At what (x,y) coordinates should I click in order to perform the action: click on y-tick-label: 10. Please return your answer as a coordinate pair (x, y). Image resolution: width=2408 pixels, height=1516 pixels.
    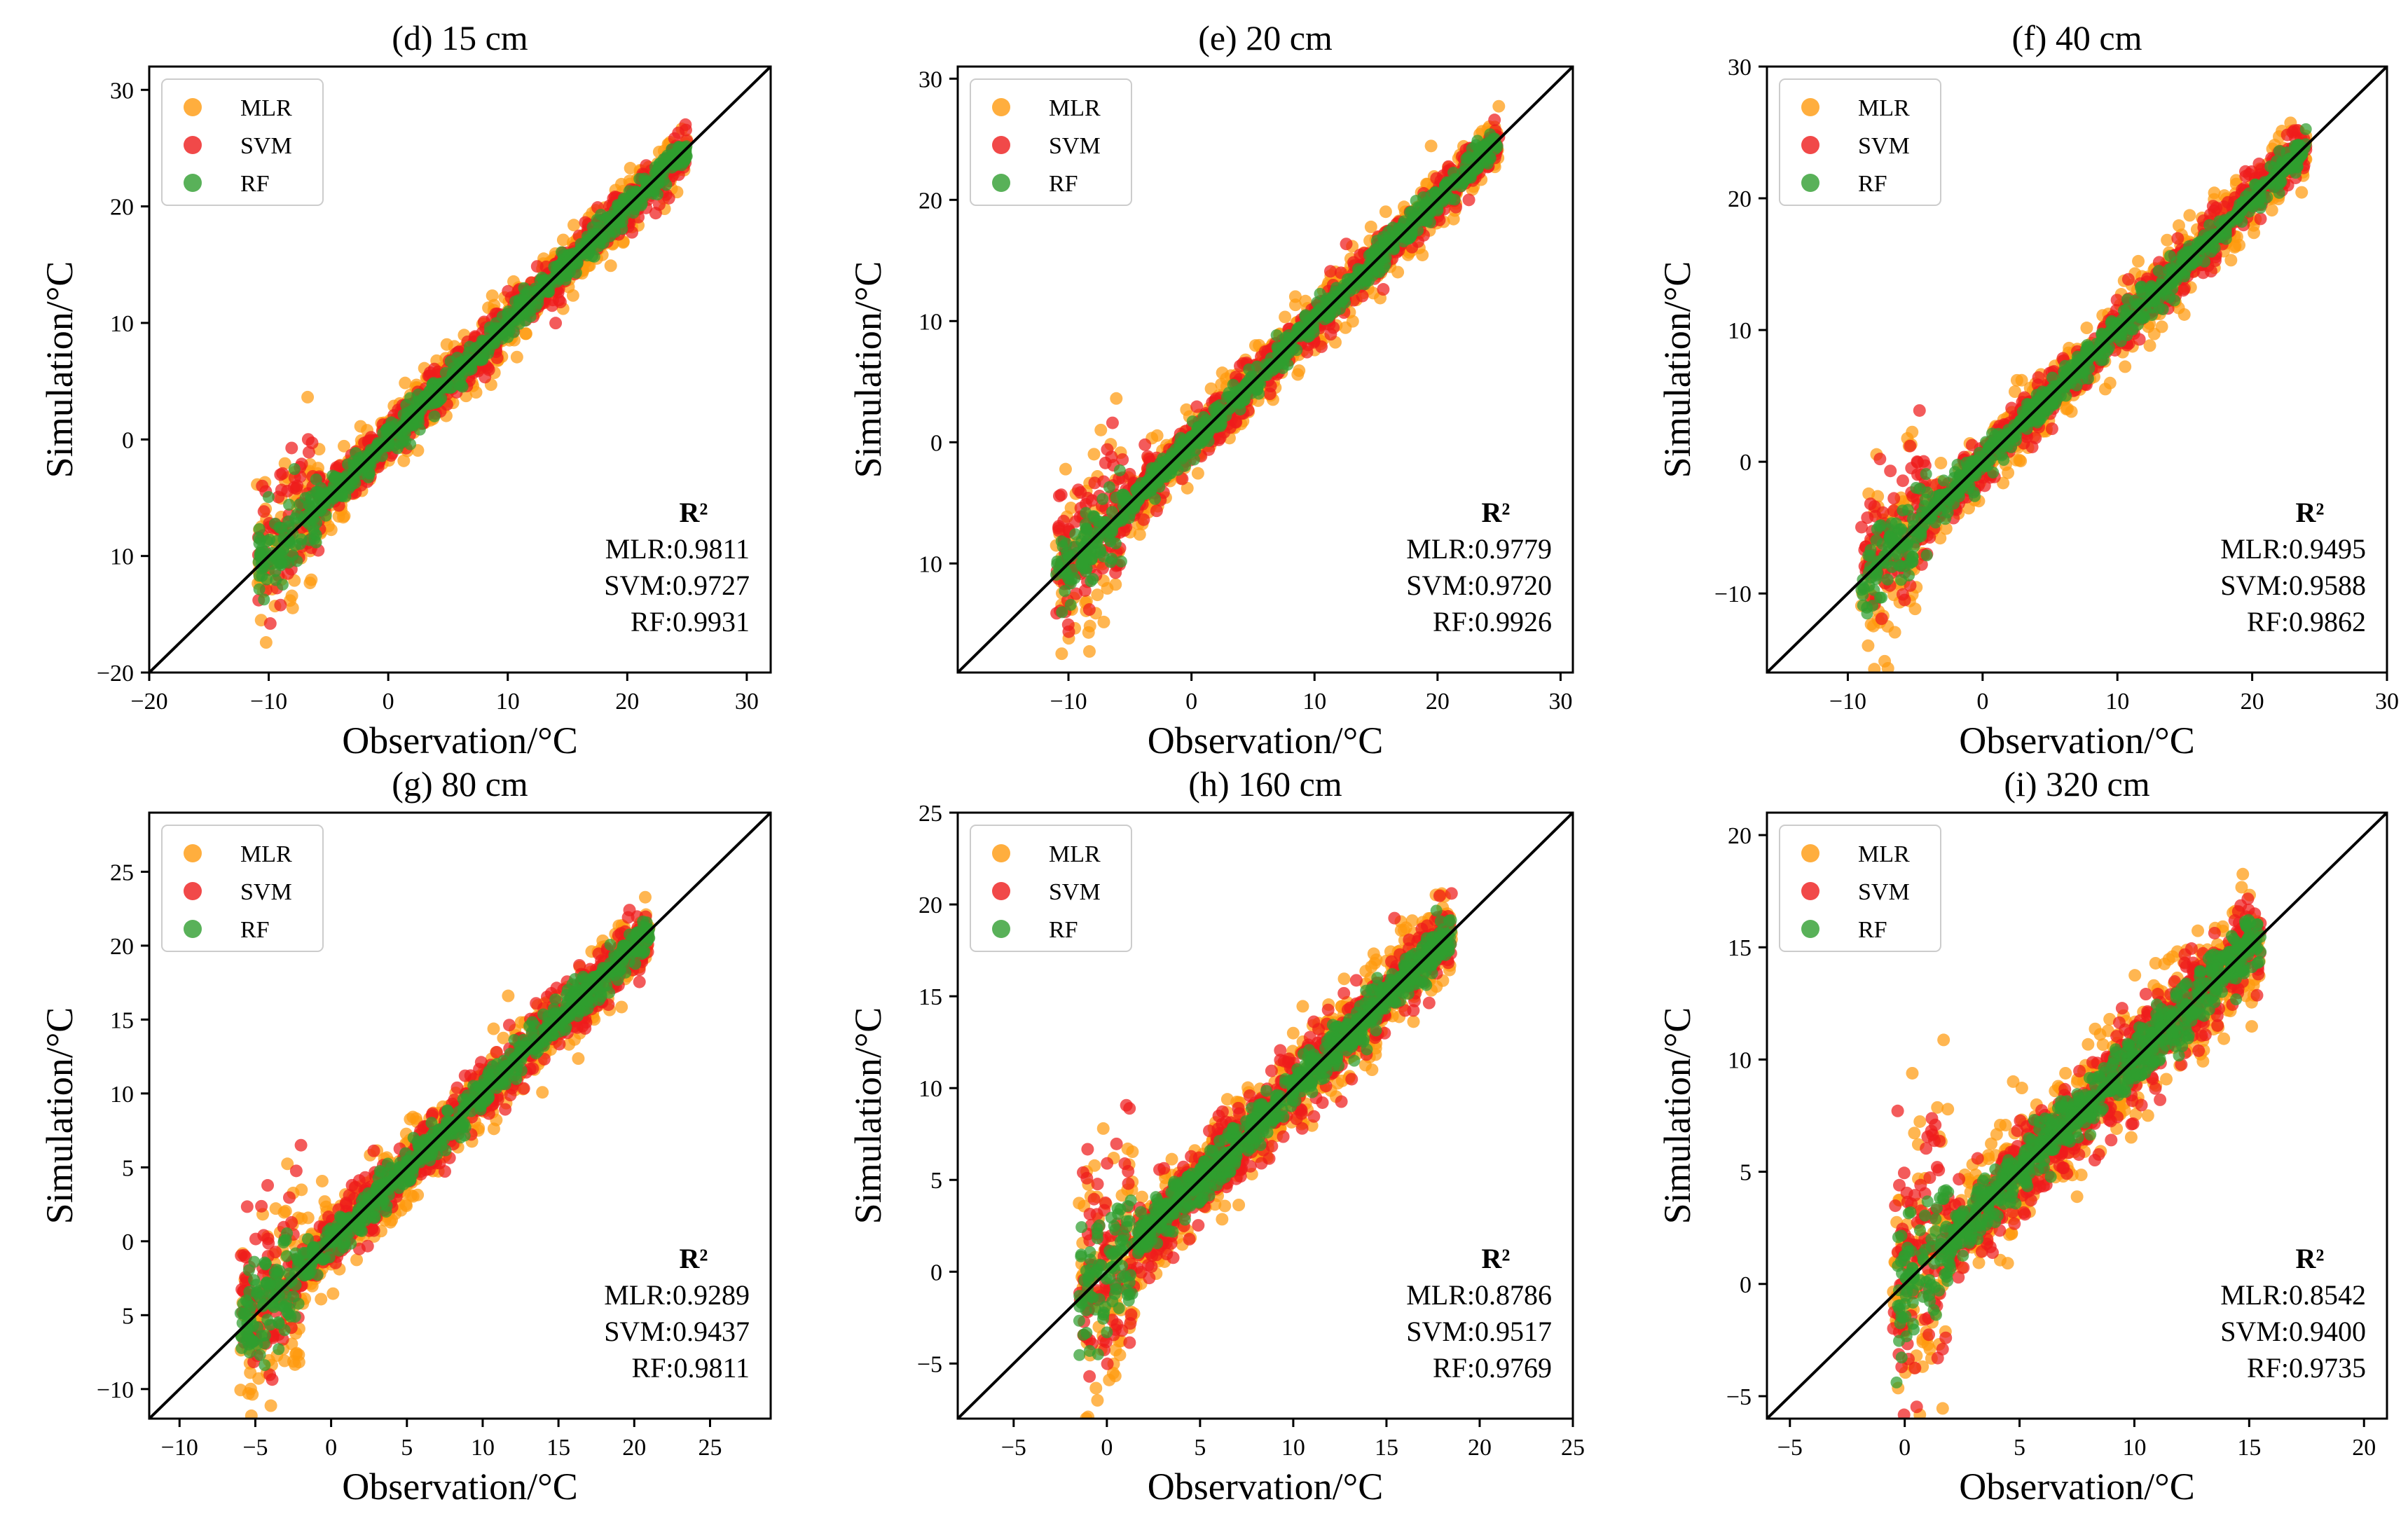
    Looking at the image, I should click on (931, 322).